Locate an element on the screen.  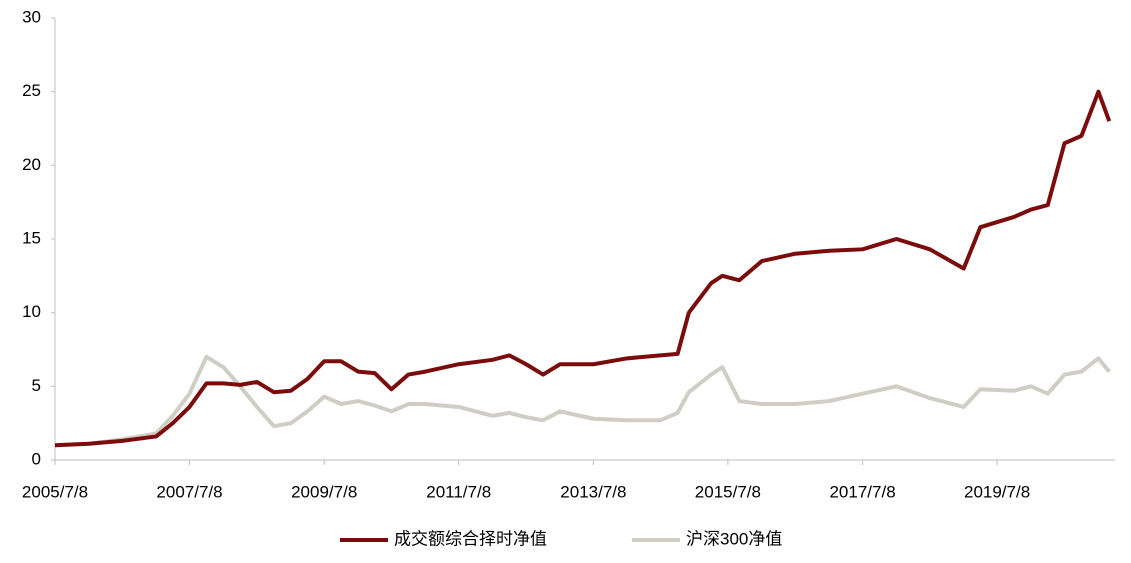
x-tick-label: 2019/7/8 is located at coordinates (997, 491).